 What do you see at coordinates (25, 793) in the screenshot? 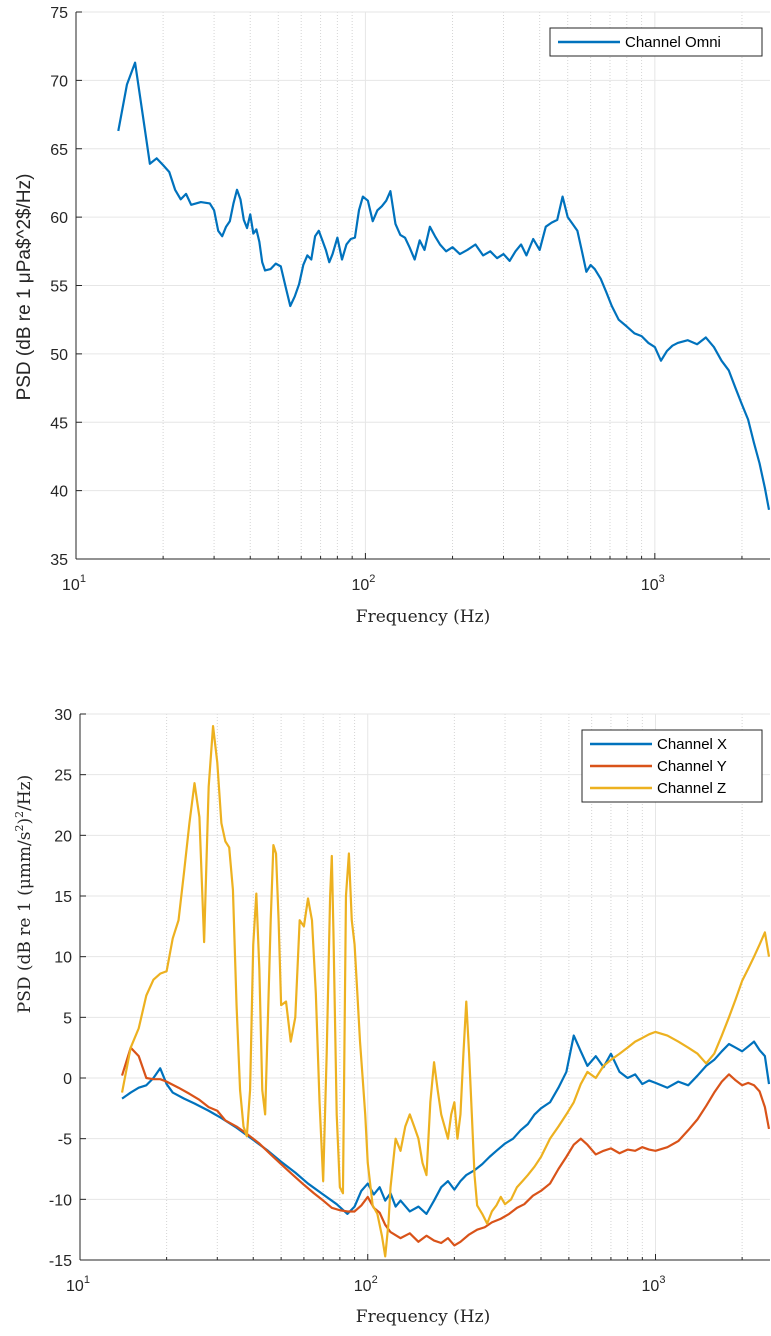
I see `y-label-end: /Hz)` at bounding box center [25, 793].